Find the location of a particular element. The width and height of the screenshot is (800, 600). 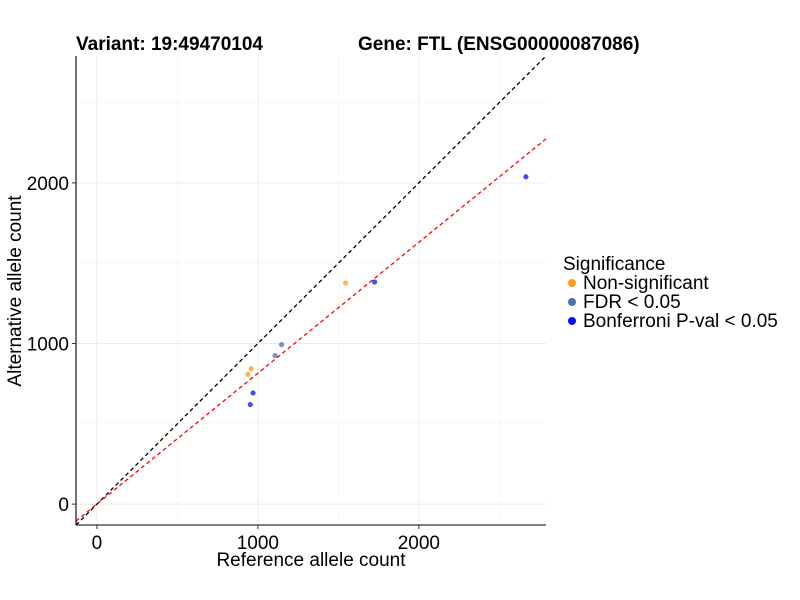

legend-label: FDR < 0.05 is located at coordinates (632, 302).